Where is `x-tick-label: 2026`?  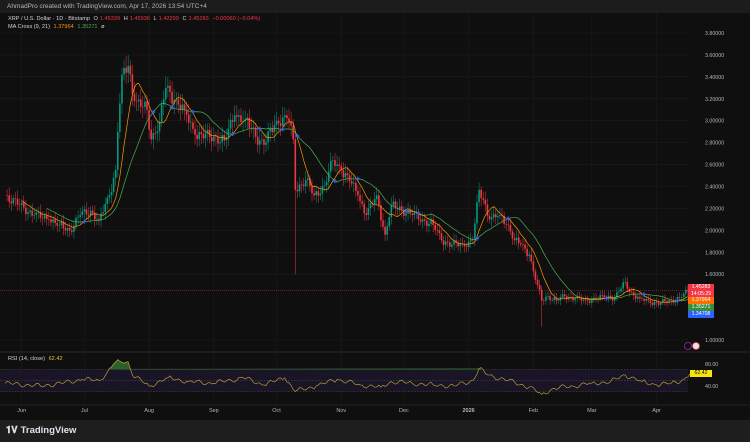 x-tick-label: 2026 is located at coordinates (469, 411).